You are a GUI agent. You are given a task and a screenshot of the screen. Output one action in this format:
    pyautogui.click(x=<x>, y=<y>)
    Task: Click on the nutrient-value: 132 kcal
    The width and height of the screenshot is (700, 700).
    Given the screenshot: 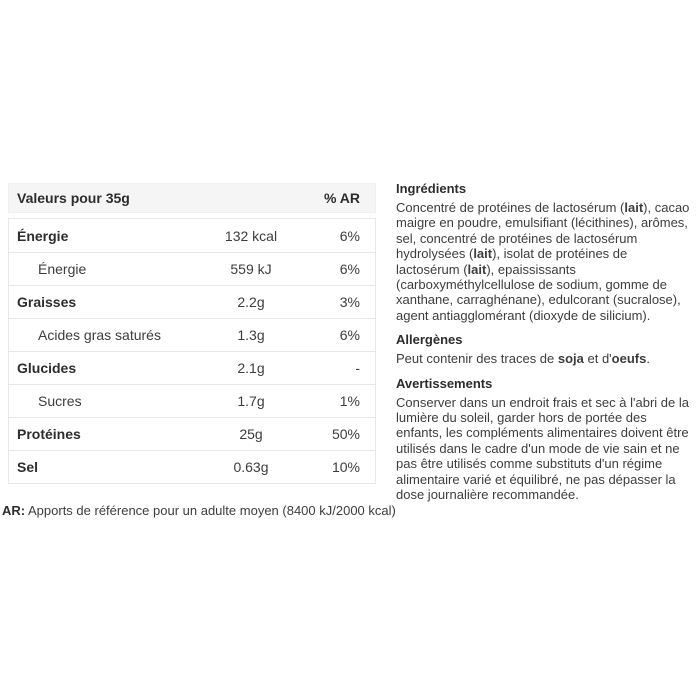 What is the action you would take?
    pyautogui.click(x=251, y=235)
    